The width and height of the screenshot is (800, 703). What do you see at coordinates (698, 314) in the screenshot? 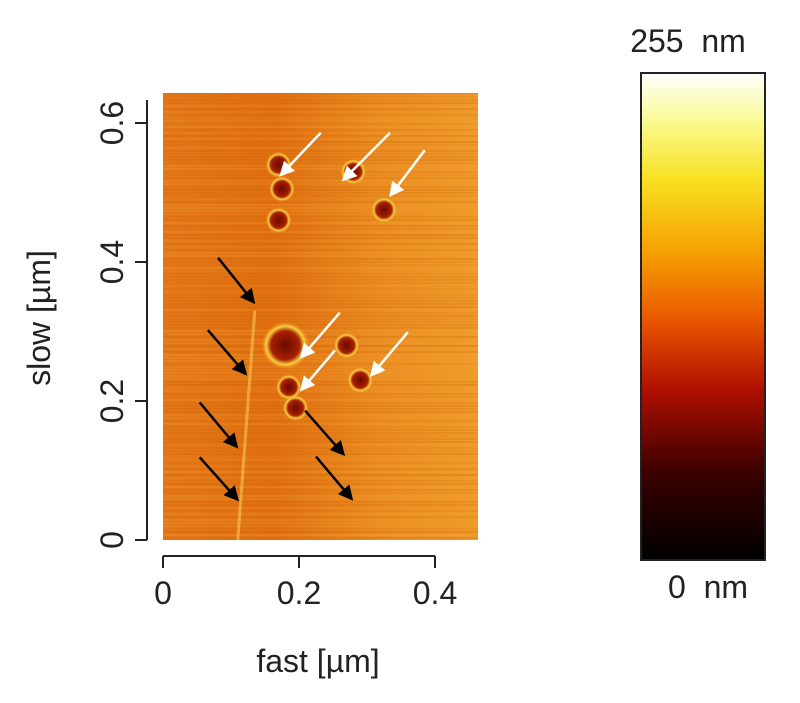
I see `colorbar: 255 nm 0 nm` at bounding box center [698, 314].